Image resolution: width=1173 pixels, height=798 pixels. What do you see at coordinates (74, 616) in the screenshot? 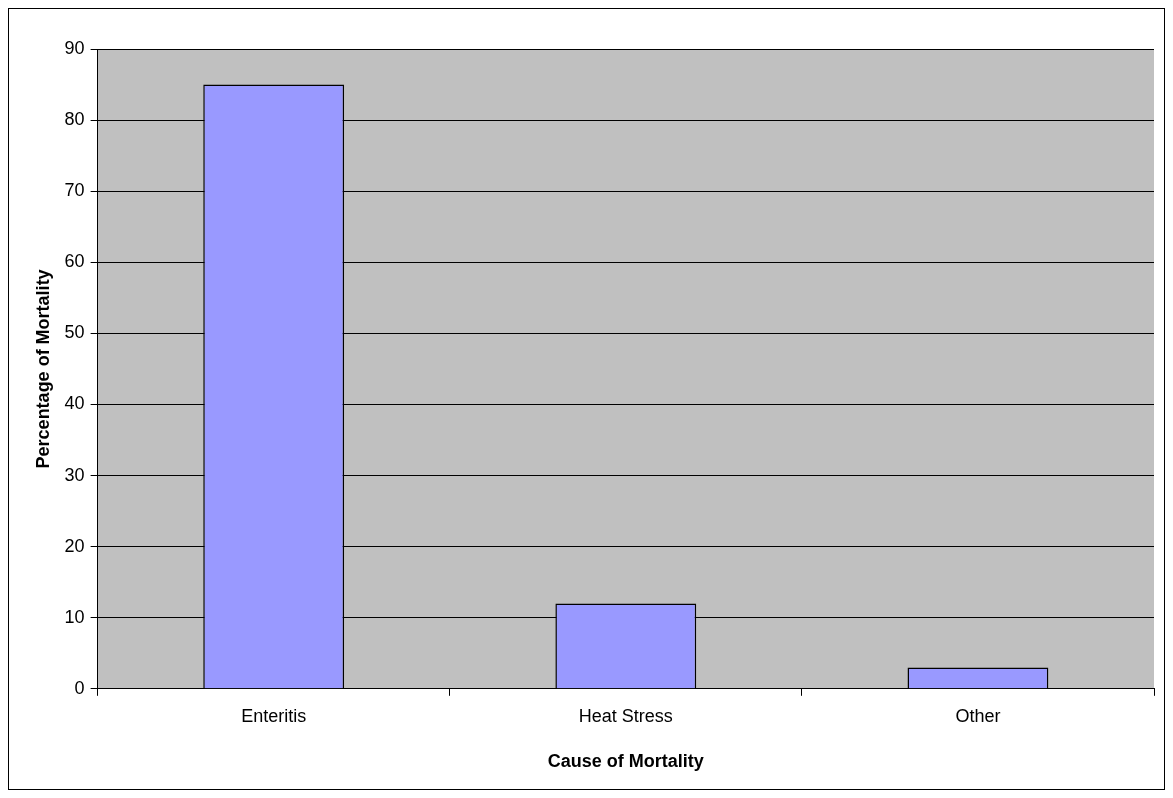
I see `y-tick-label: 10` at bounding box center [74, 616].